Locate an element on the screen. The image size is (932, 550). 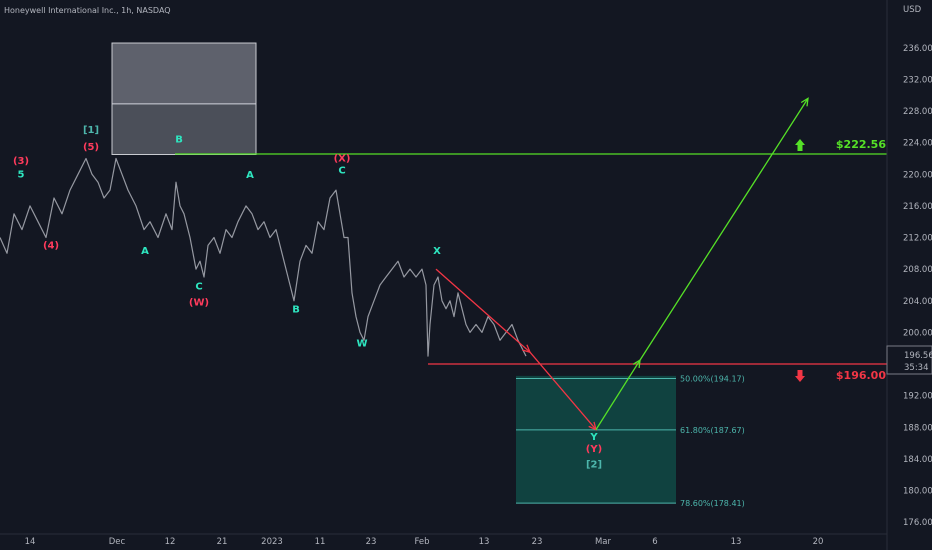
y-tick-5: 216.00 is located at coordinates (917, 207).